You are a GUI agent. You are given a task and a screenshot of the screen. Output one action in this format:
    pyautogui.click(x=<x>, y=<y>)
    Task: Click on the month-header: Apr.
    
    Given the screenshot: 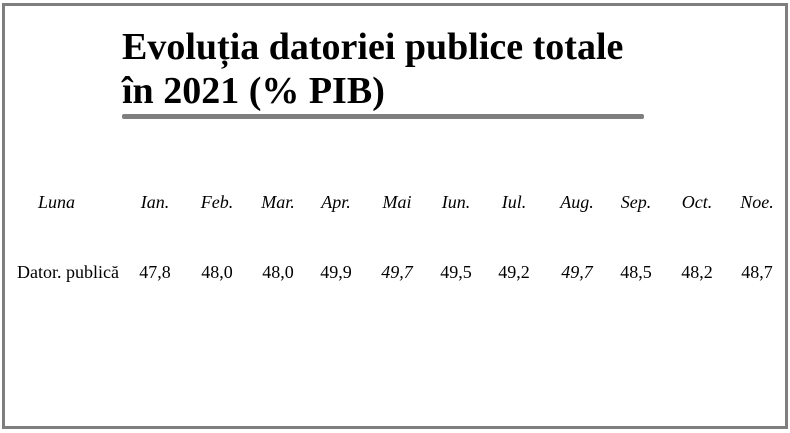 What is the action you would take?
    pyautogui.click(x=336, y=202)
    